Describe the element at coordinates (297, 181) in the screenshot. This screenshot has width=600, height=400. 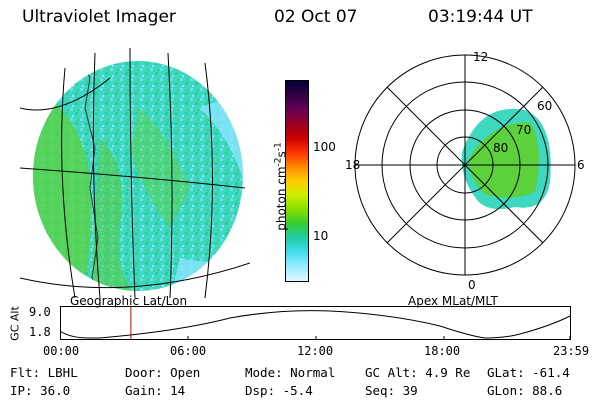
I see `color-scale-bar` at that location.